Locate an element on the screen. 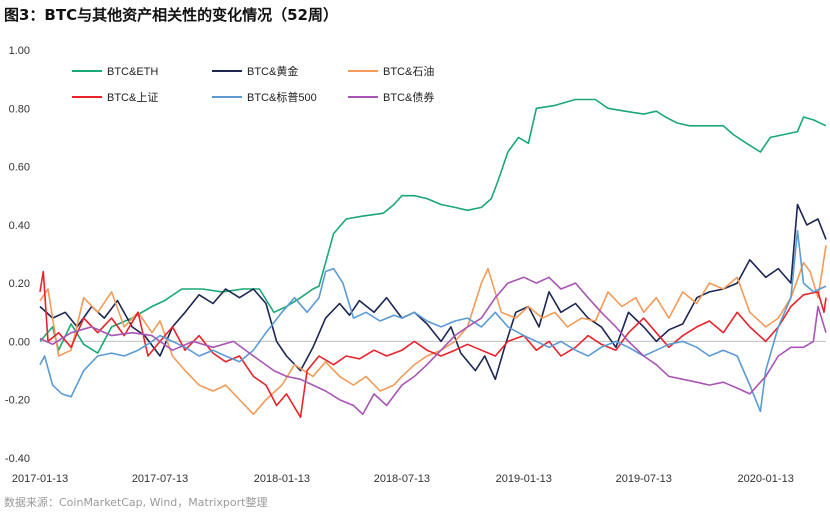 This screenshot has height=512, width=830. legend: BTC&ETH BTC&黄金 BTC&石油 BTC&上证 BTC&标普500 BTC&债券 is located at coordinates (253, 84).